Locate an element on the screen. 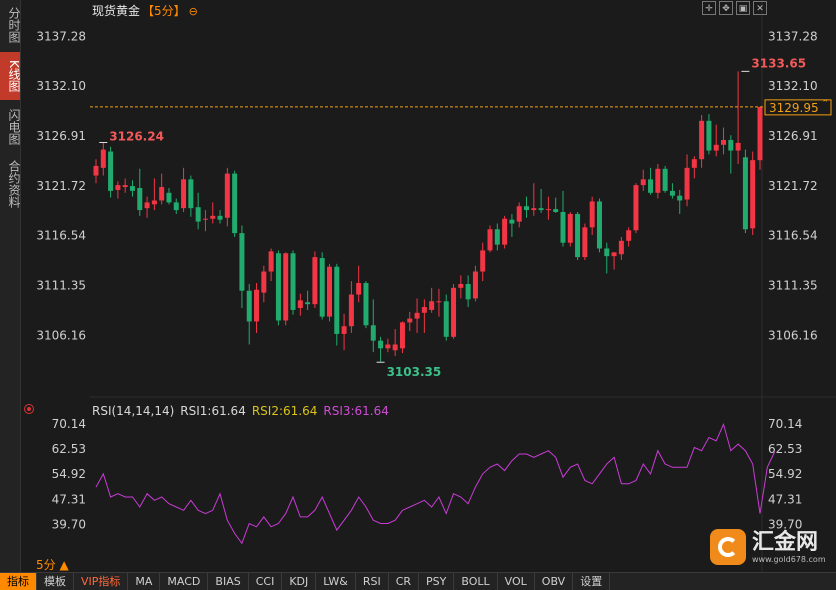 The height and width of the screenshot is (590, 836). sidebar-item-timeshare: 分时图 is located at coordinates (14, 25).